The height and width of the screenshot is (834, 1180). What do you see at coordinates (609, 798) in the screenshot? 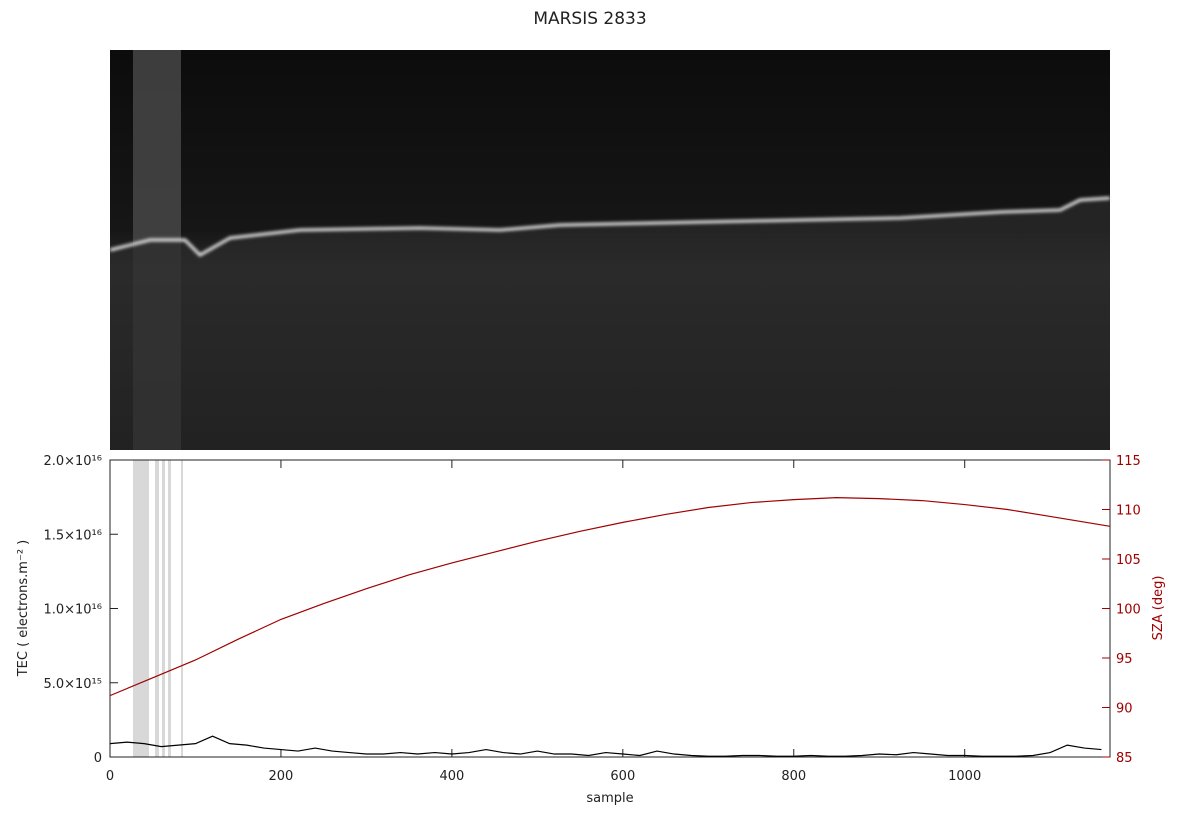
I see `x-axis-label: sample` at bounding box center [609, 798].